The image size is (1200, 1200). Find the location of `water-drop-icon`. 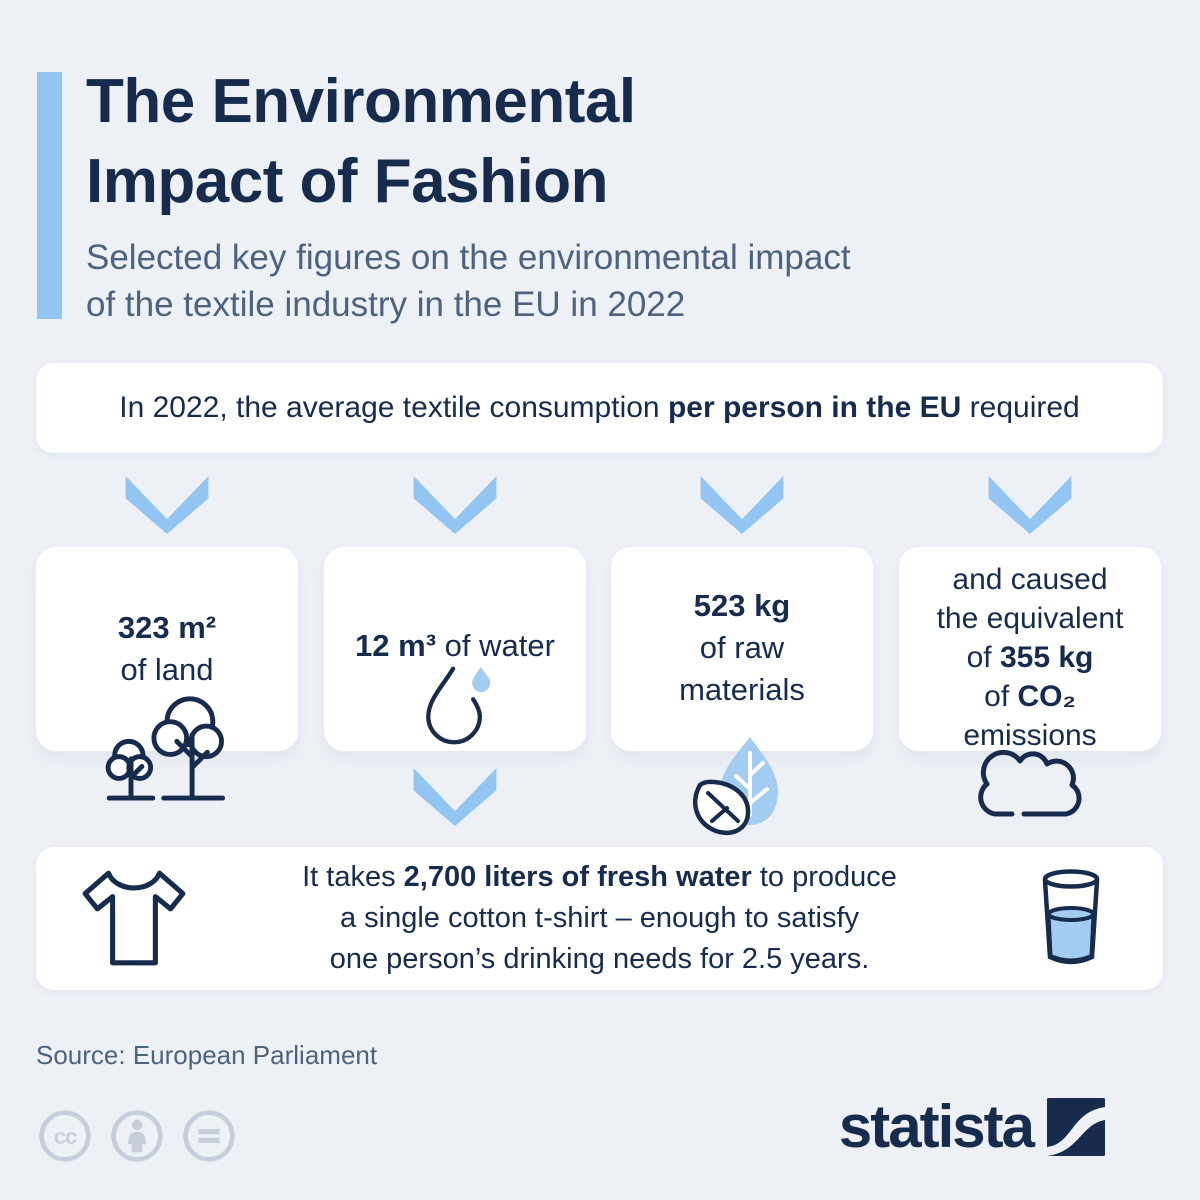

water-drop-icon is located at coordinates (458, 705).